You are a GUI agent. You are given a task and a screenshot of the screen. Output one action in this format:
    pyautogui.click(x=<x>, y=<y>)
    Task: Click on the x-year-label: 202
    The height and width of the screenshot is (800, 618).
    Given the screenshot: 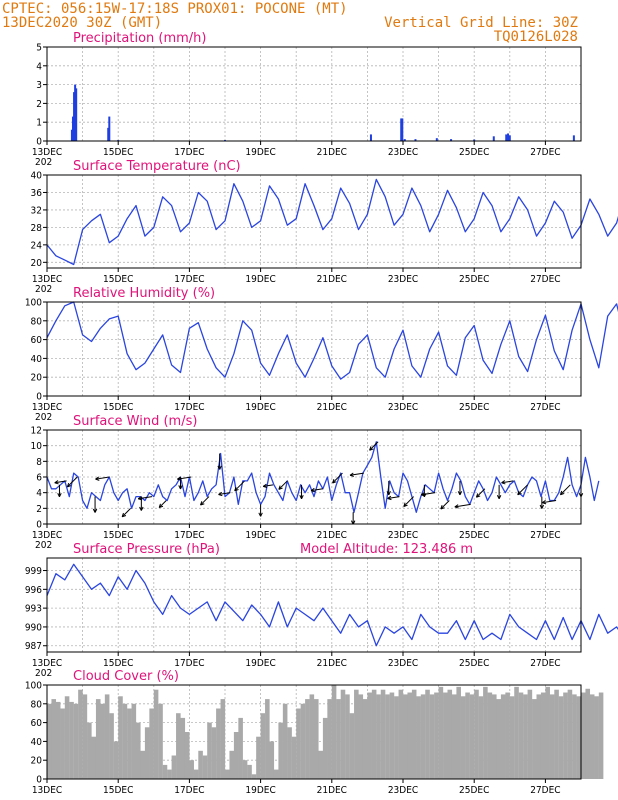 What is the action you would take?
    pyautogui.click(x=43, y=673)
    